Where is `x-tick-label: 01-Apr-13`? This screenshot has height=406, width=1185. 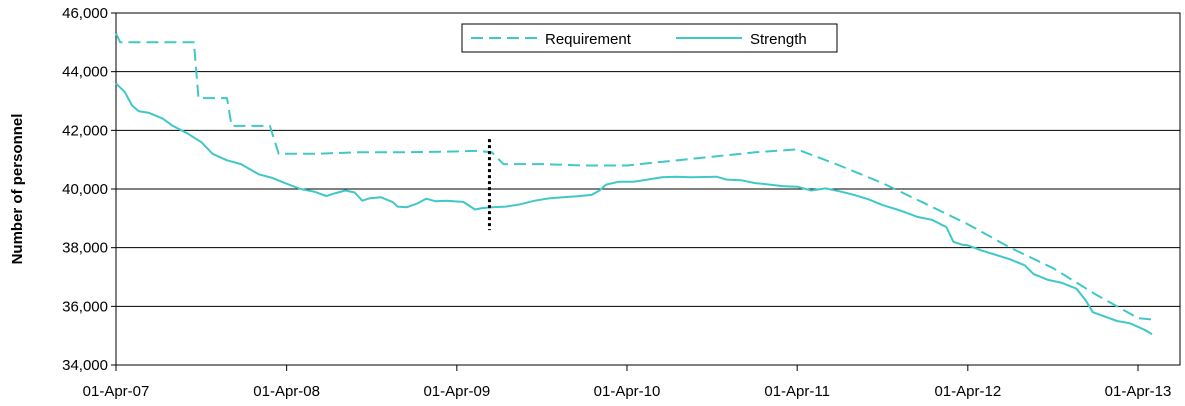 x-tick-label: 01-Apr-13 is located at coordinates (1138, 391).